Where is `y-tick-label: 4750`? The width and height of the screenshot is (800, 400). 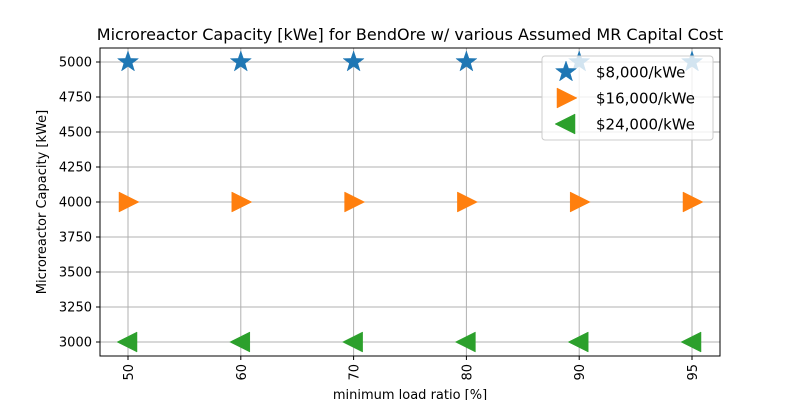 y-tick-label: 4750 is located at coordinates (75, 98).